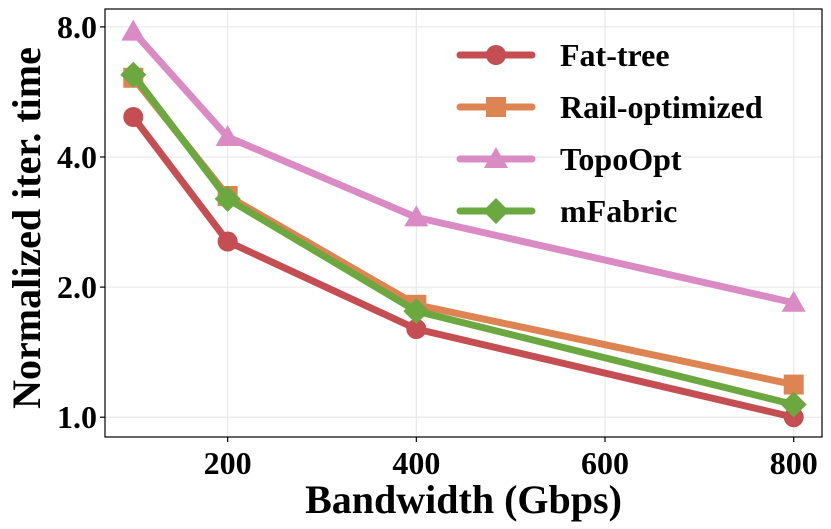 This screenshot has height=529, width=831. Describe the element at coordinates (77, 27) in the screenshot. I see `y-tick-label: 8.0` at that location.